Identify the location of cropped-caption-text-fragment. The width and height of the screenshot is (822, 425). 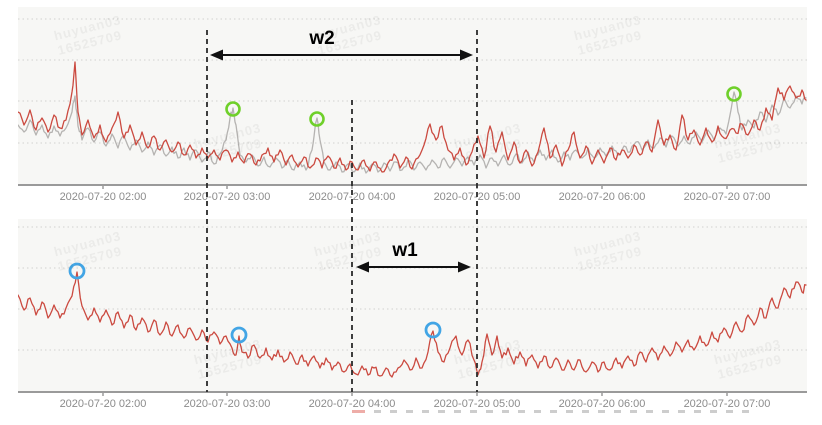
(566, 411).